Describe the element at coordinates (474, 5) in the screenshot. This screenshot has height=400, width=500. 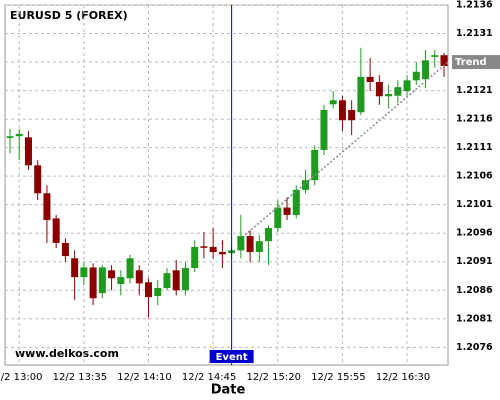
I see `y-tick-label: 1.2136` at that location.